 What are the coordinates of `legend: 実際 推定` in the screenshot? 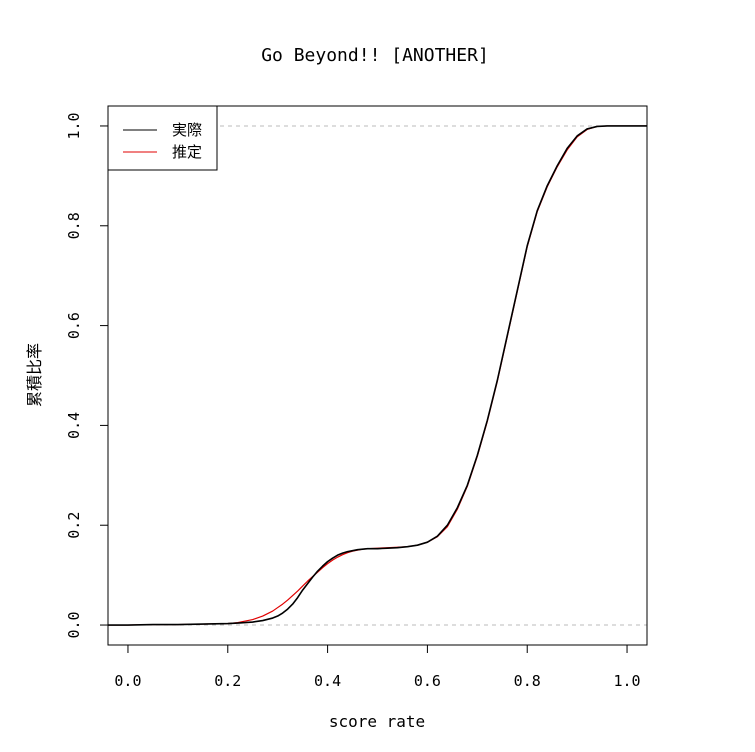 It's located at (162, 138).